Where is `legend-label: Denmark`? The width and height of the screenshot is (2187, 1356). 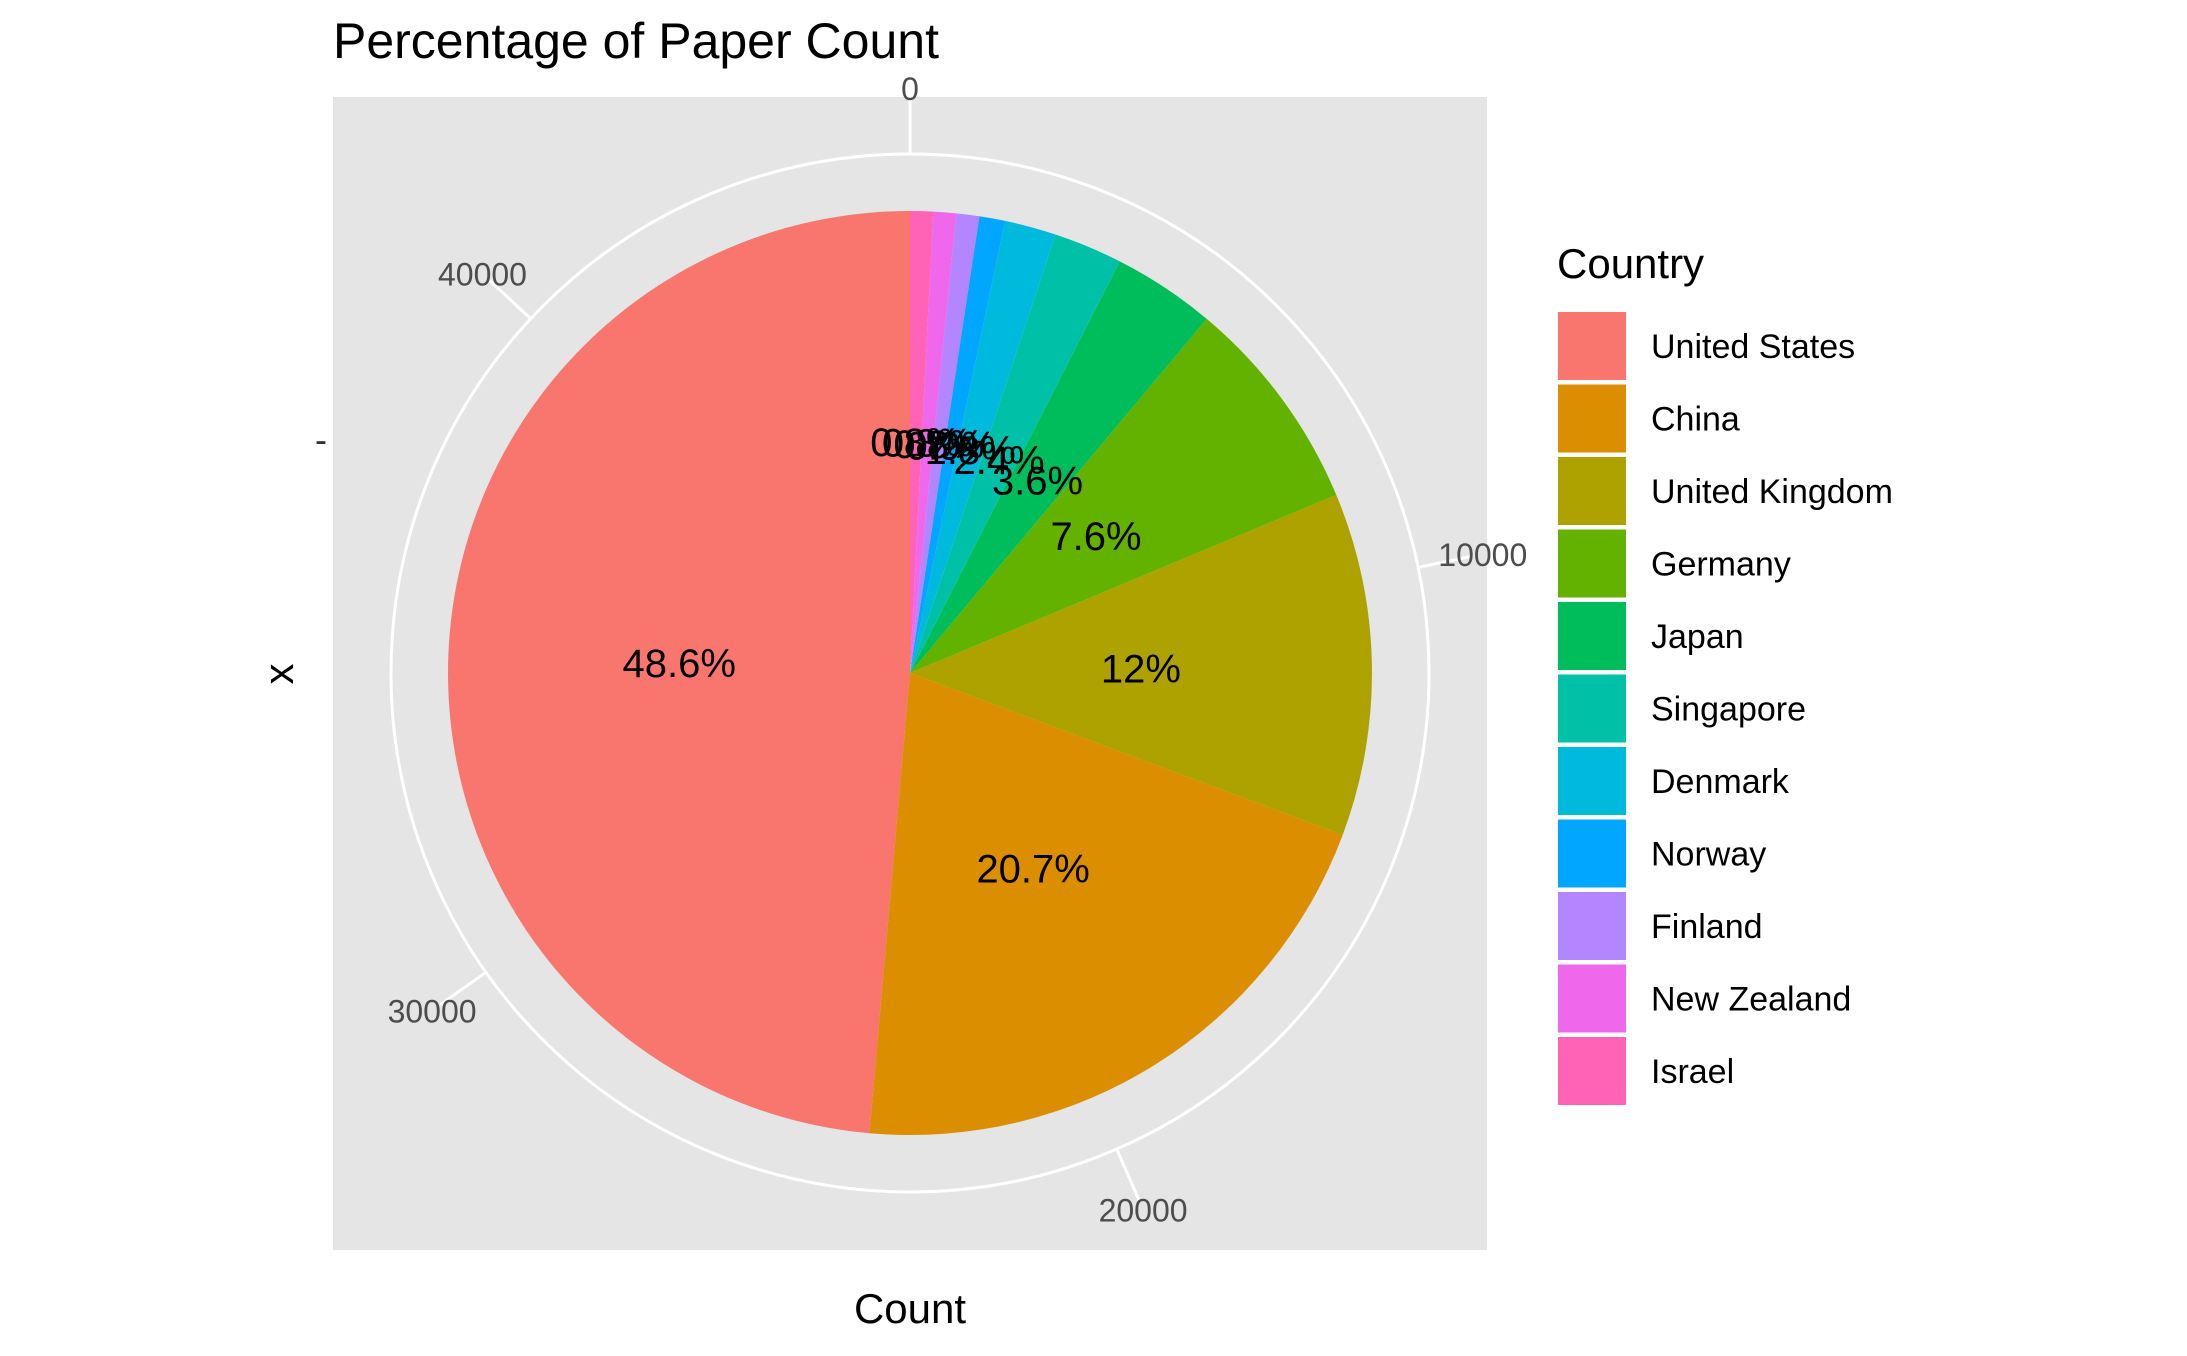 legend-label: Denmark is located at coordinates (1720, 782).